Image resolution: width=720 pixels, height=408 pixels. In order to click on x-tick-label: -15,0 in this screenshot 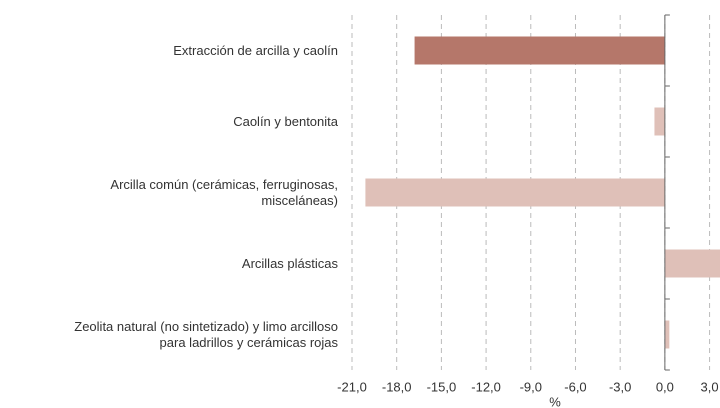, I will do `click(442, 386)`.